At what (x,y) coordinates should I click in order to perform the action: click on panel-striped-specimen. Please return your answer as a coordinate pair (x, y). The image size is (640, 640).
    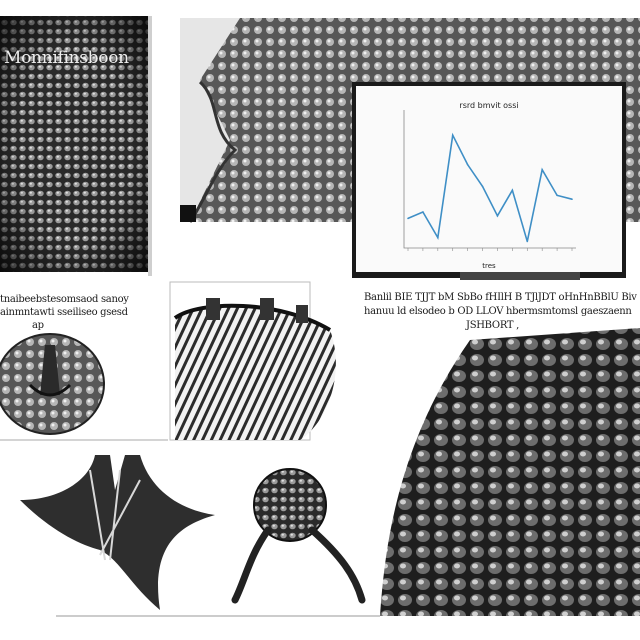
    Looking at the image, I should click on (252, 361).